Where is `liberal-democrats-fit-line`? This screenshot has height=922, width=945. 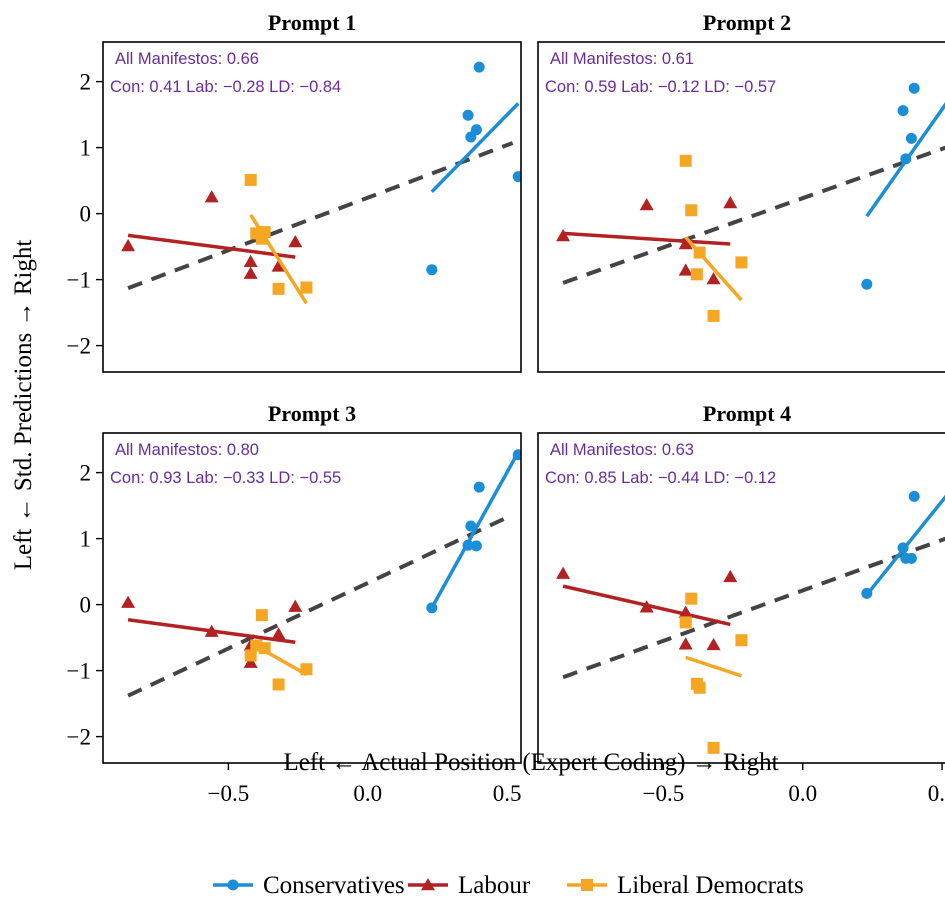 liberal-democrats-fit-line is located at coordinates (713, 666).